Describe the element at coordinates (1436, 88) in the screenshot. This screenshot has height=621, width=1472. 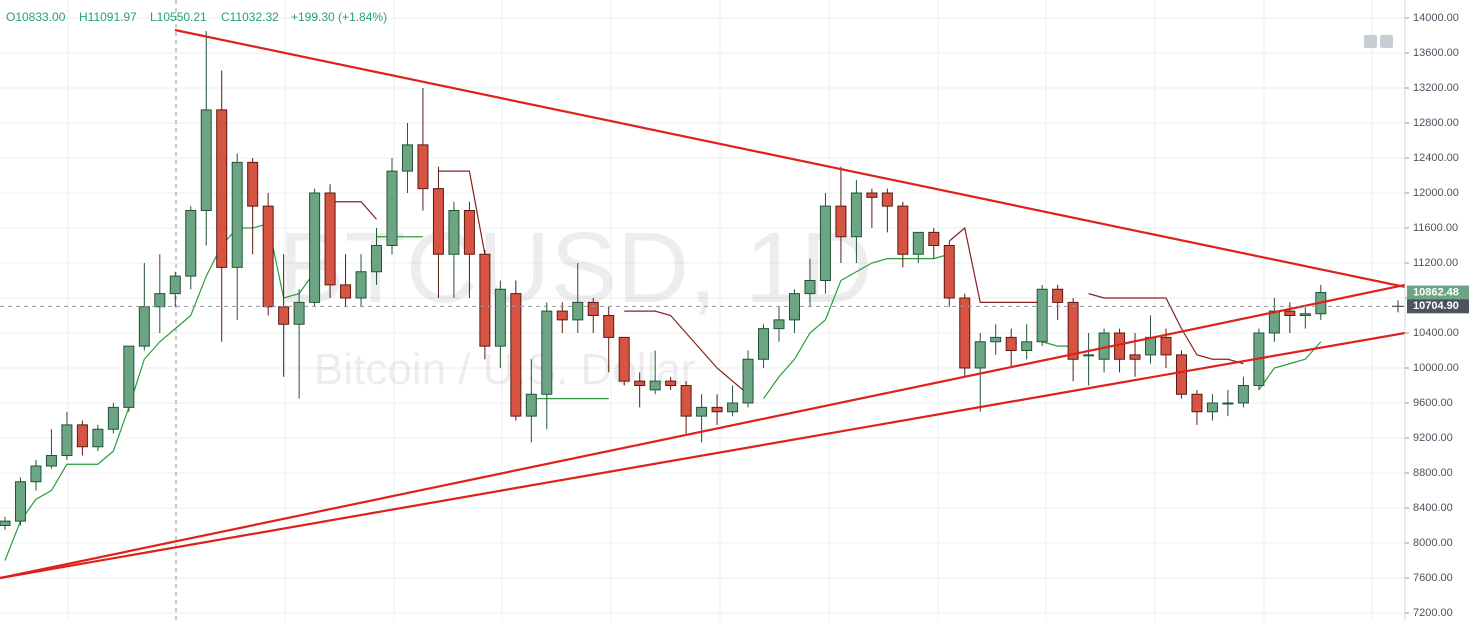
I see `y-tick-label: 13200.00` at that location.